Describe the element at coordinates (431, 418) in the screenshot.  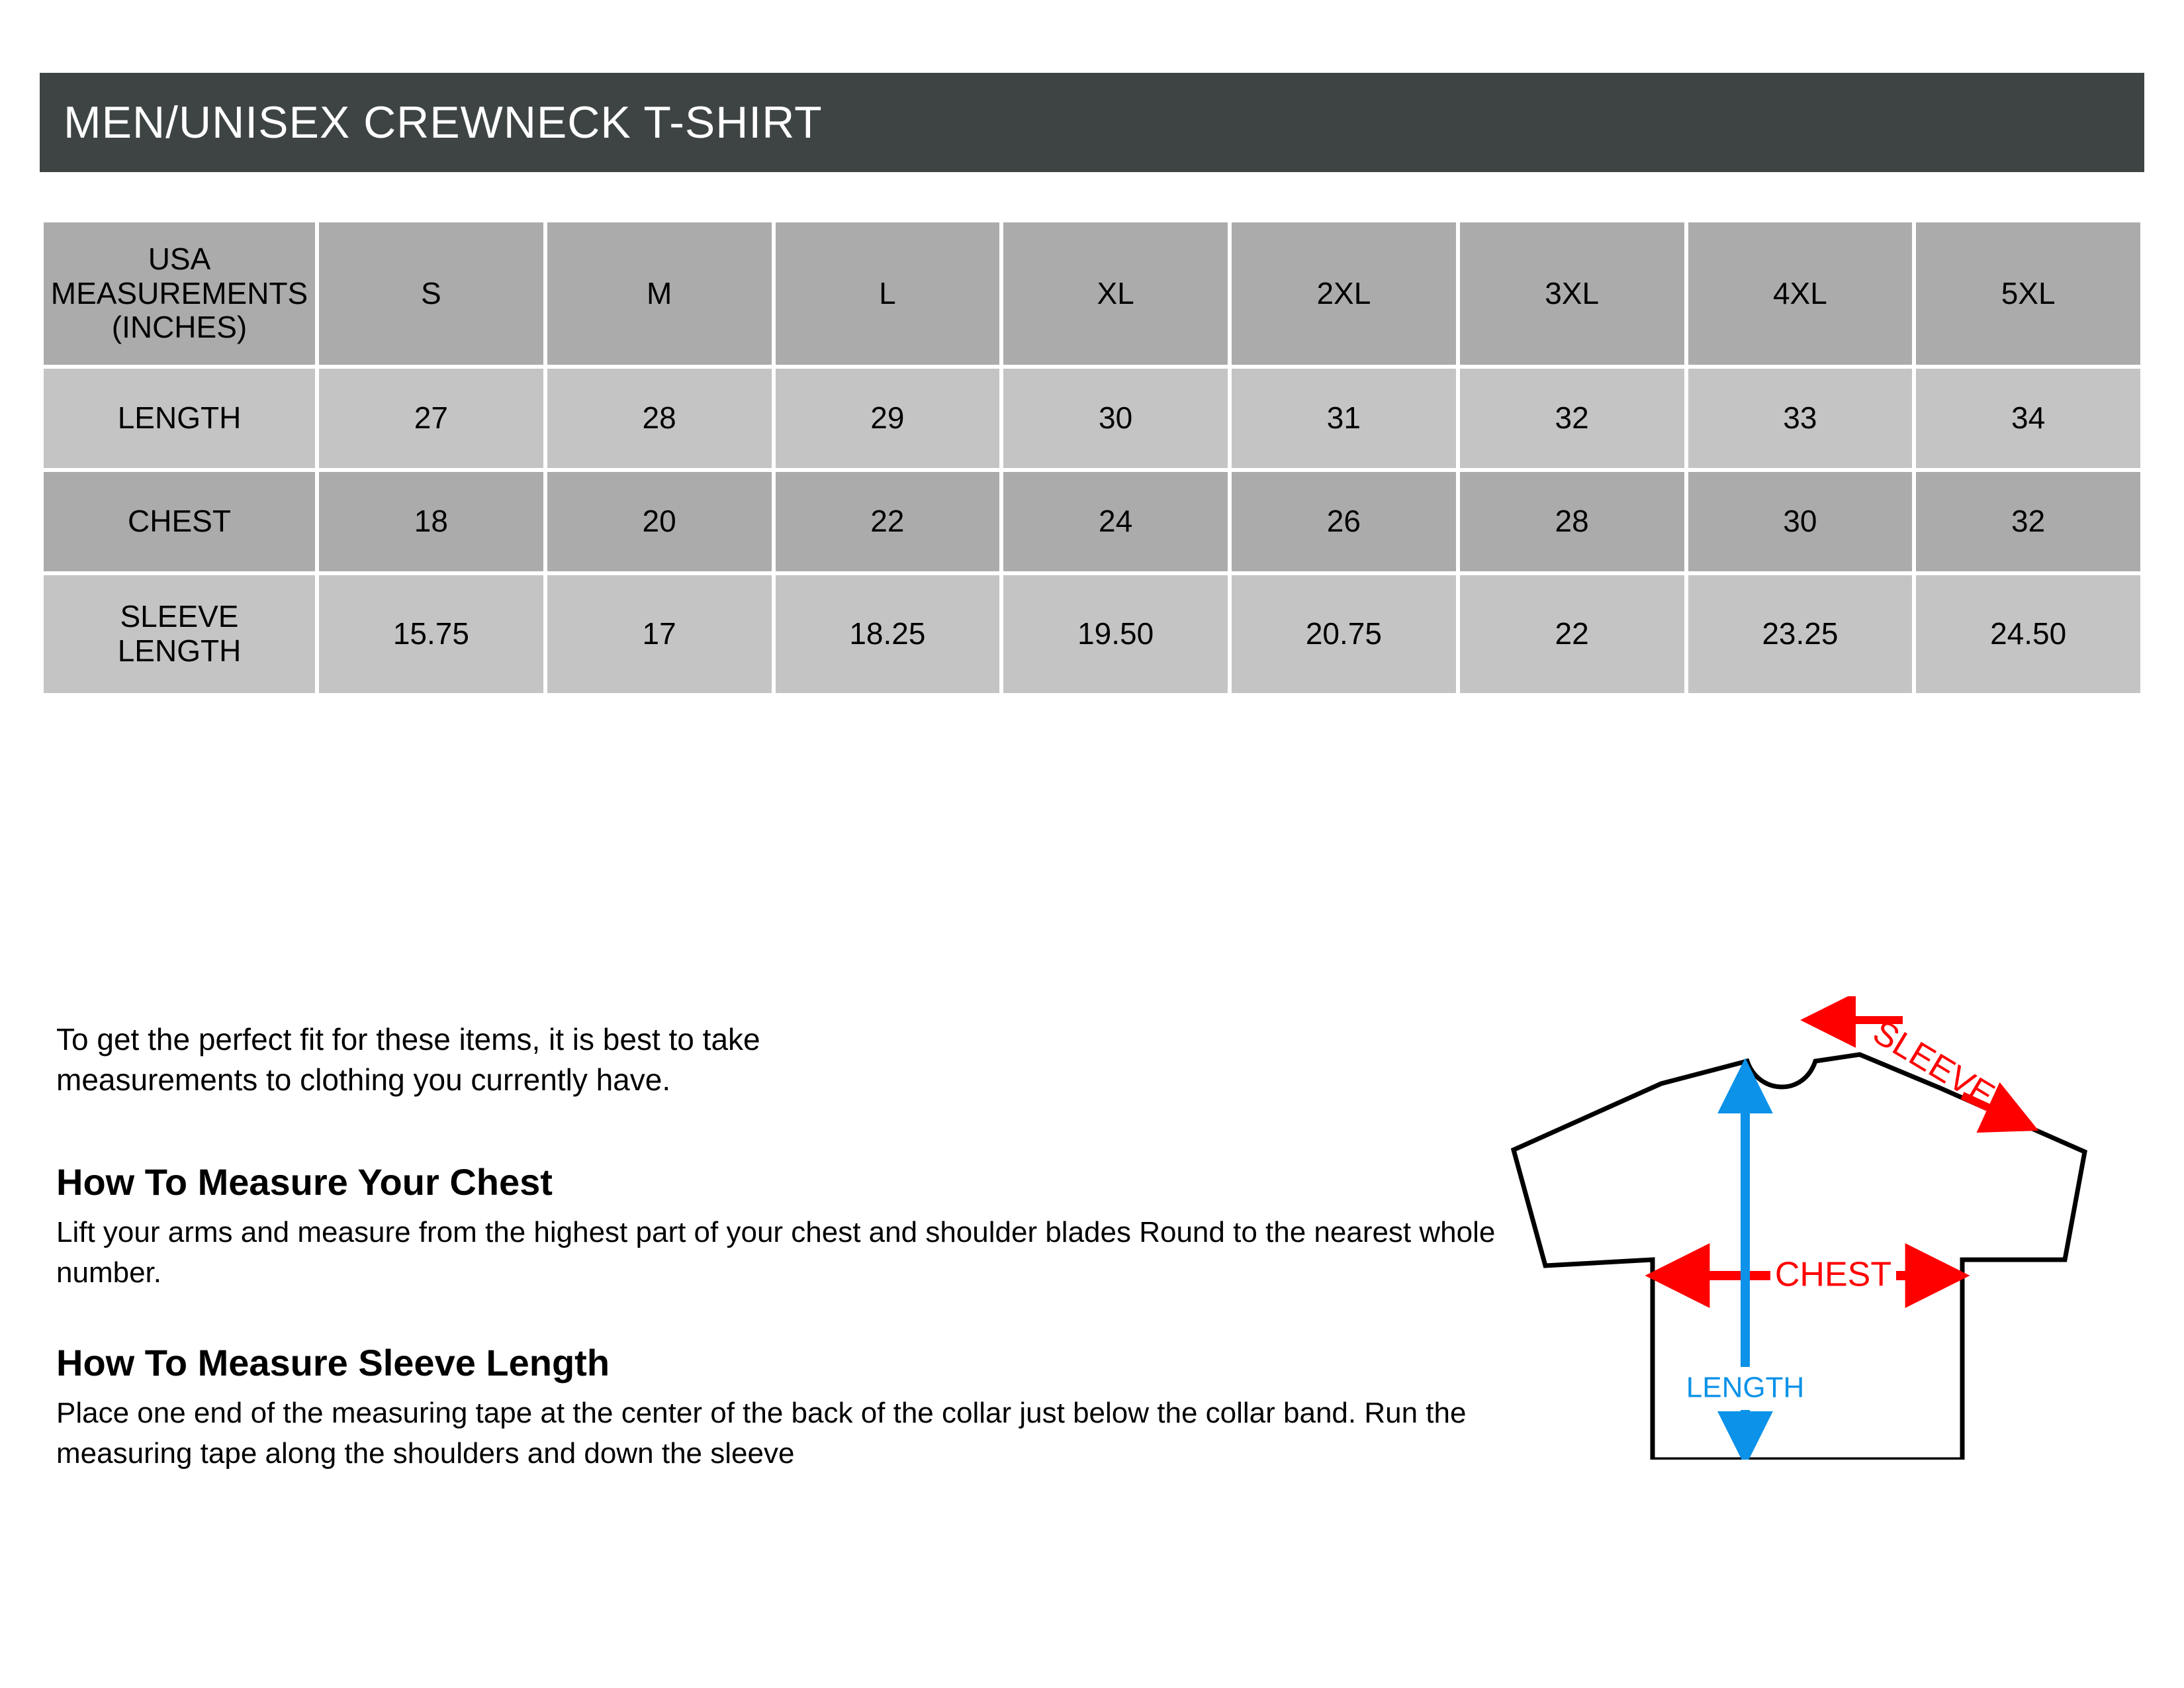
I see `length-value-s: 27` at that location.